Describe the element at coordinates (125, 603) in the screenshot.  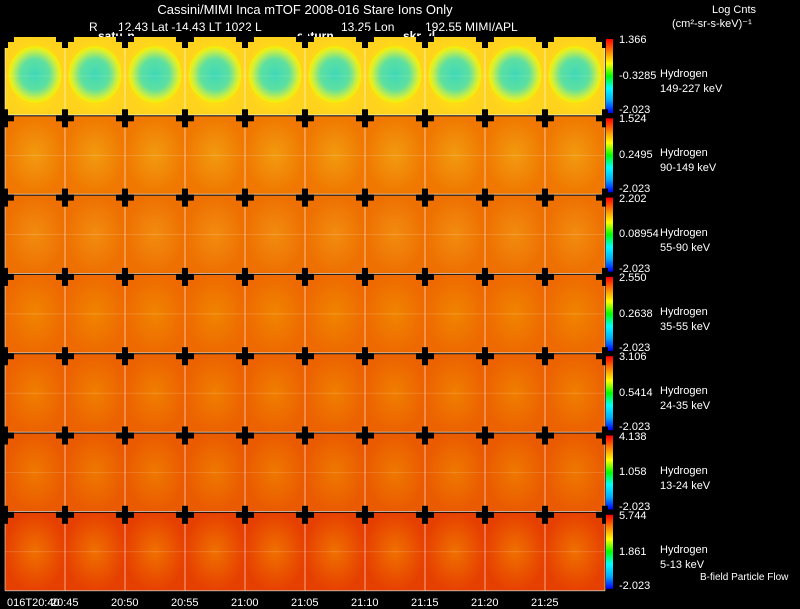
I see `x-tick-label: 20:50` at that location.